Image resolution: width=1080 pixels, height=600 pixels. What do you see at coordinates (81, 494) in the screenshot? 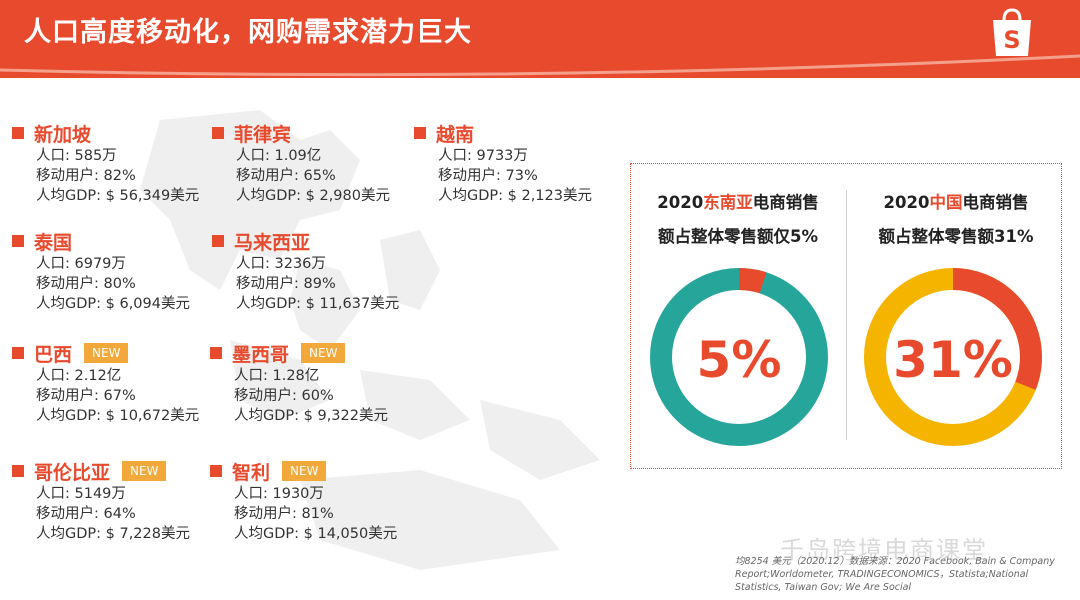
I see `population-text: 人口: 5149万` at bounding box center [81, 494].